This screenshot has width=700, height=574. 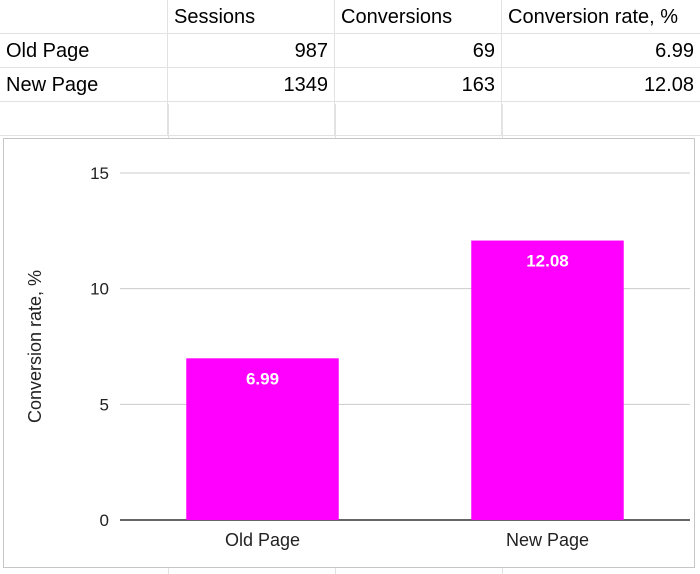 What do you see at coordinates (418, 85) in the screenshot?
I see `conversions-cell: 163` at bounding box center [418, 85].